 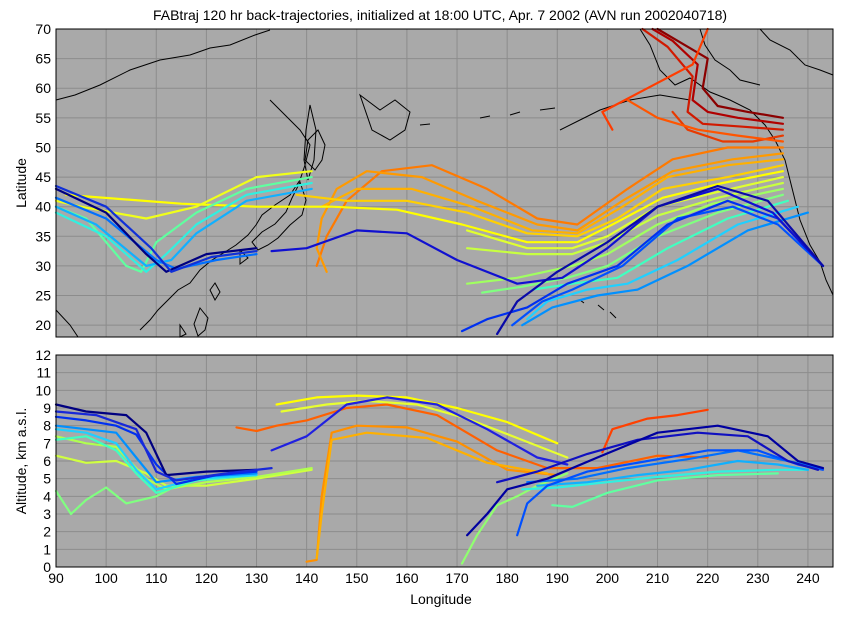 What do you see at coordinates (43, 118) in the screenshot?
I see `map-y-tick-label: 55` at bounding box center [43, 118].